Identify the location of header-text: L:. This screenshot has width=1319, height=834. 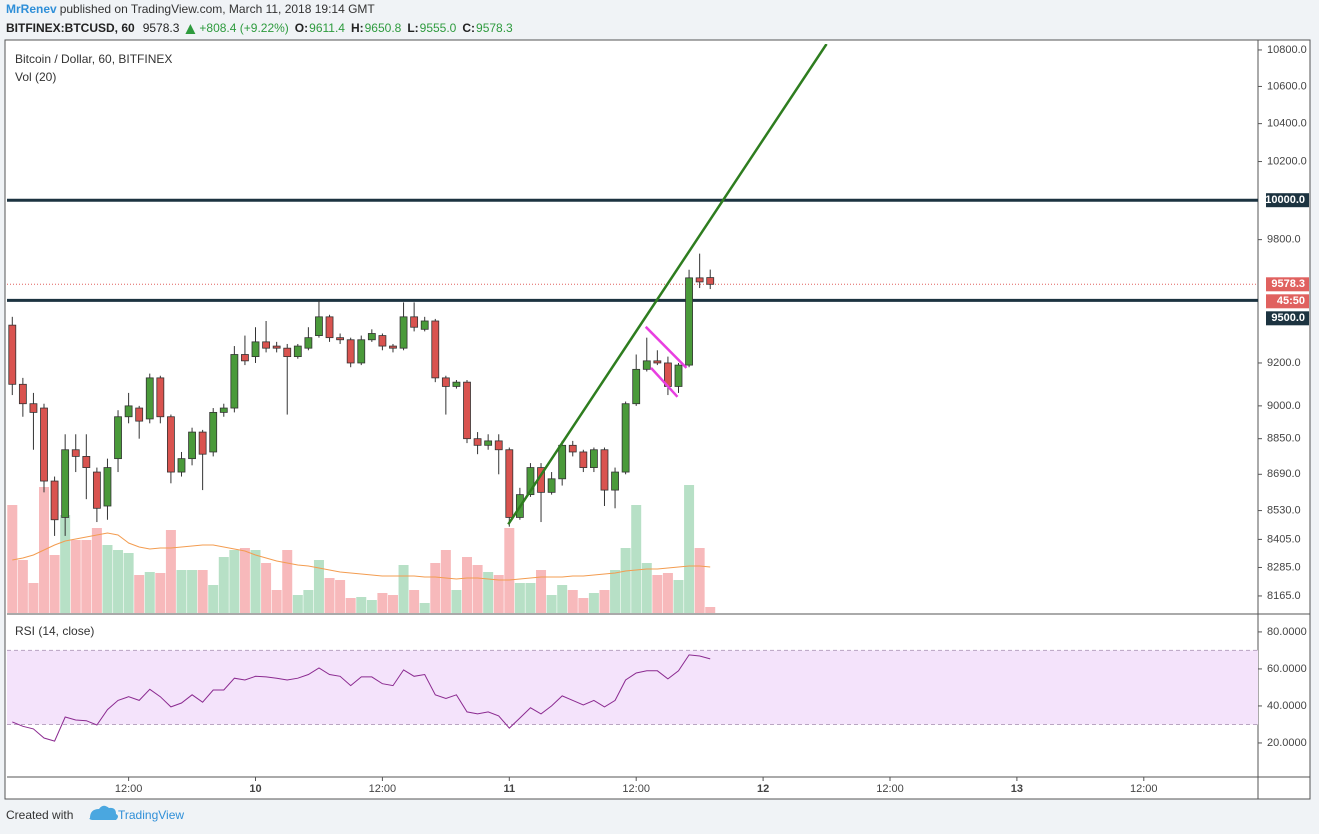
(412, 28).